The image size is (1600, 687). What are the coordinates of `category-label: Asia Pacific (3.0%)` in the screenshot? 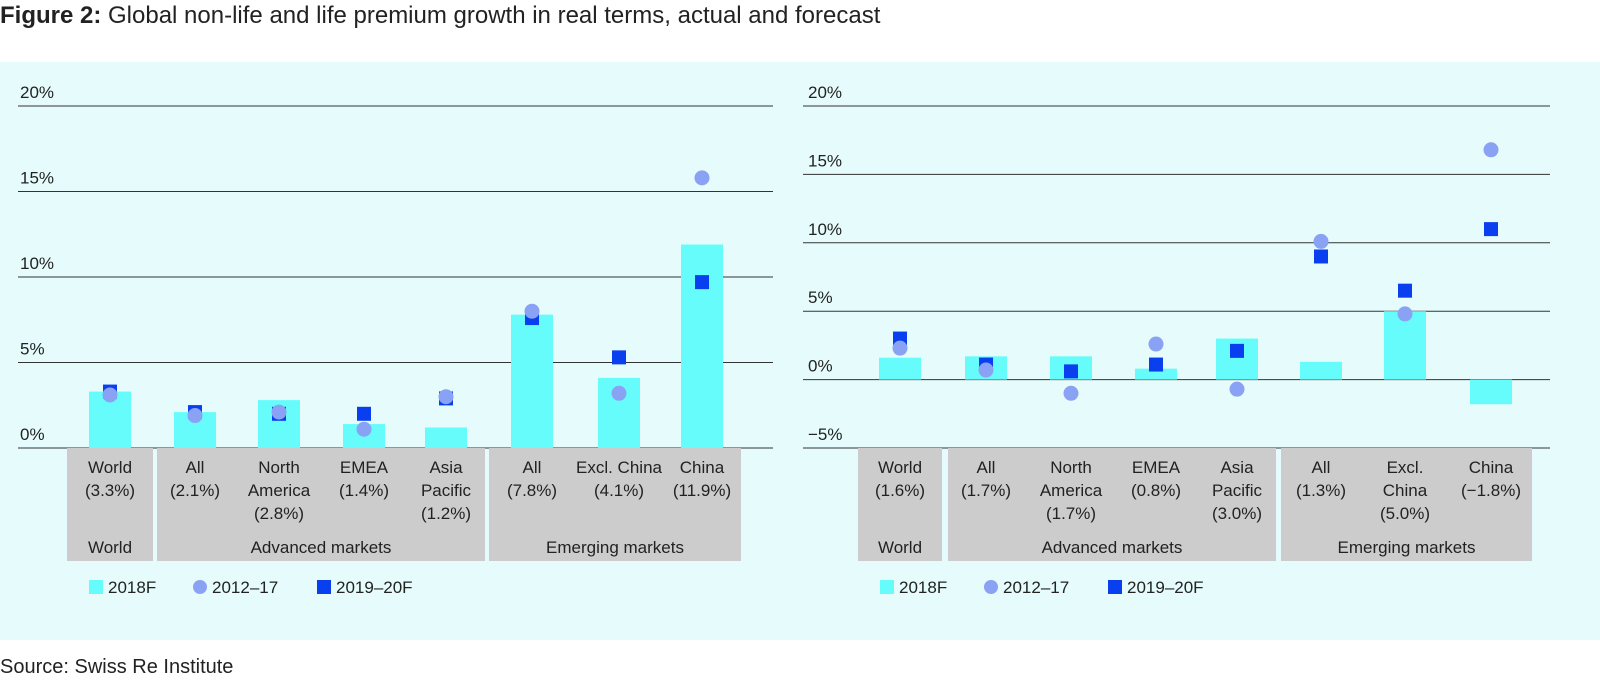 It's located at (1237, 490).